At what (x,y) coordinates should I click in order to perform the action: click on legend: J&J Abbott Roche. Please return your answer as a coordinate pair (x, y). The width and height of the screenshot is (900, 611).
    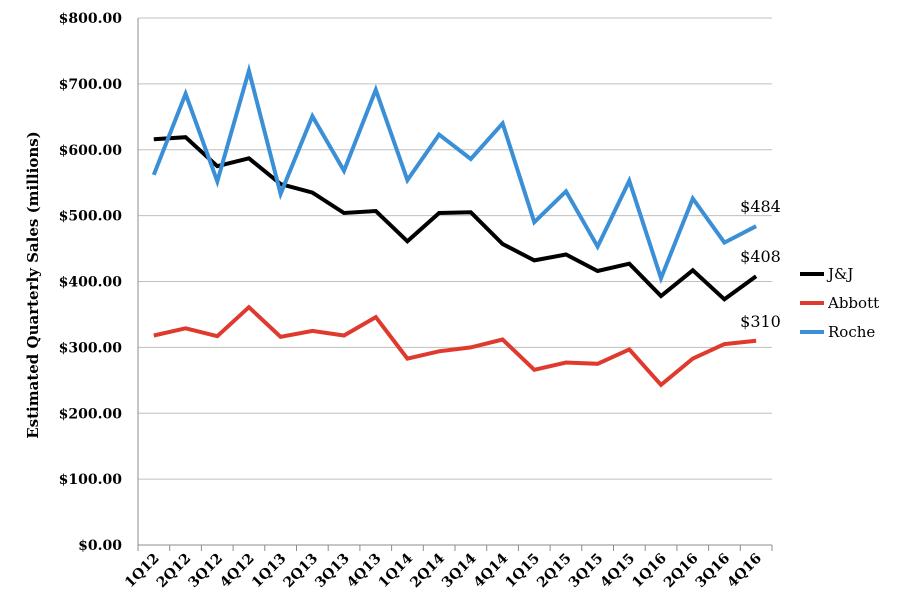
    Looking at the image, I should click on (839, 303).